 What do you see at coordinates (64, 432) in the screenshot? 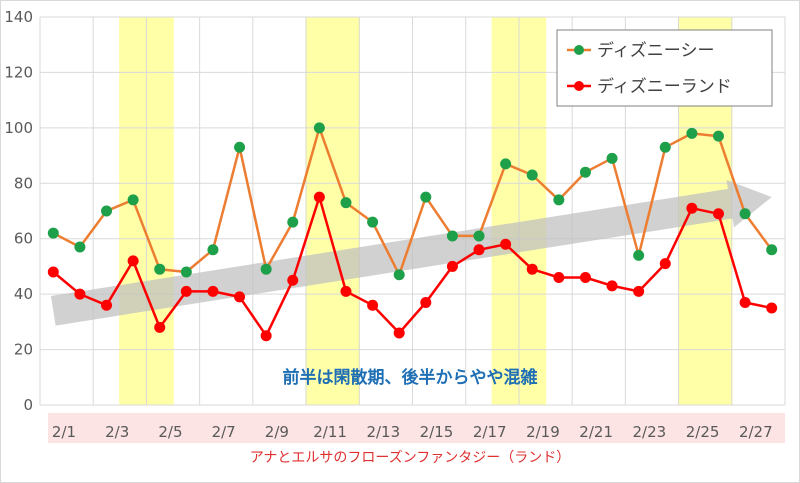
I see `x-tick-label: 2/1` at bounding box center [64, 432].